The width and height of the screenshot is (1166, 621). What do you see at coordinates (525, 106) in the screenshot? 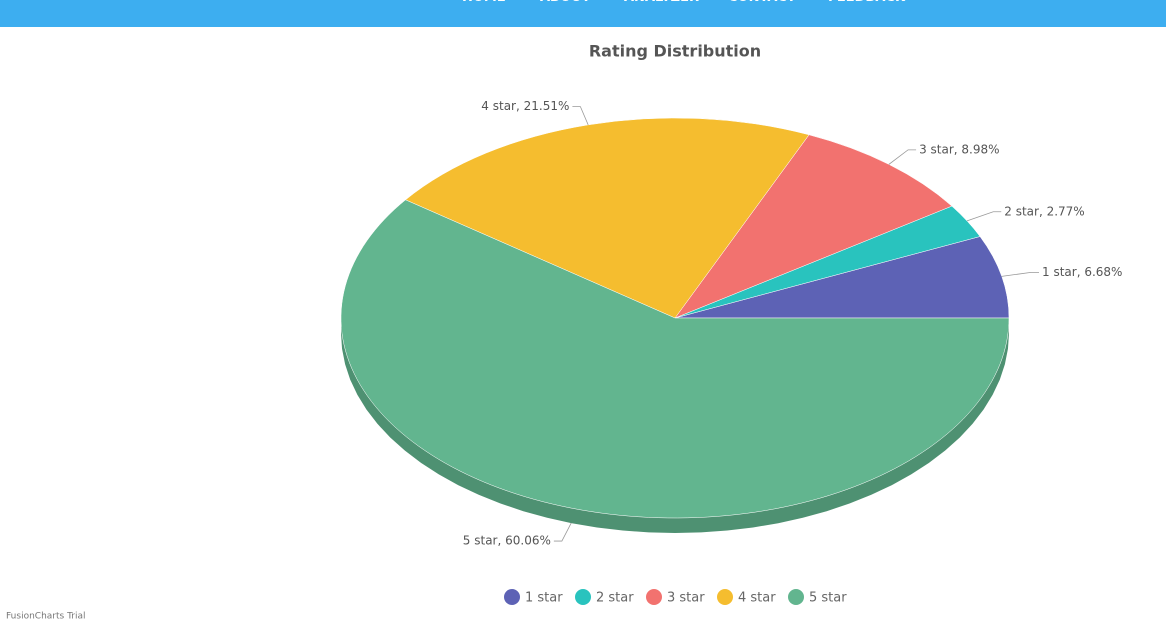
I see `data-label: 4 star, 21.51%` at bounding box center [525, 106].